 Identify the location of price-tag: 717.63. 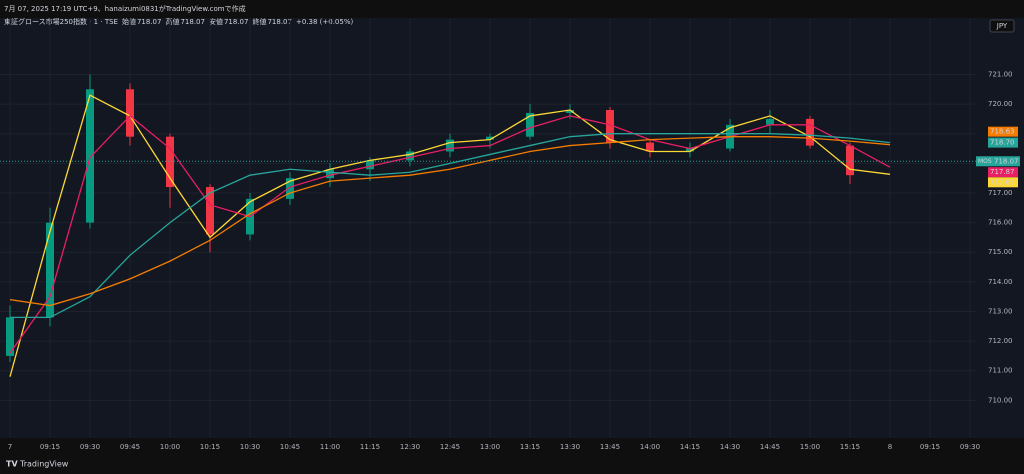
(1002, 182).